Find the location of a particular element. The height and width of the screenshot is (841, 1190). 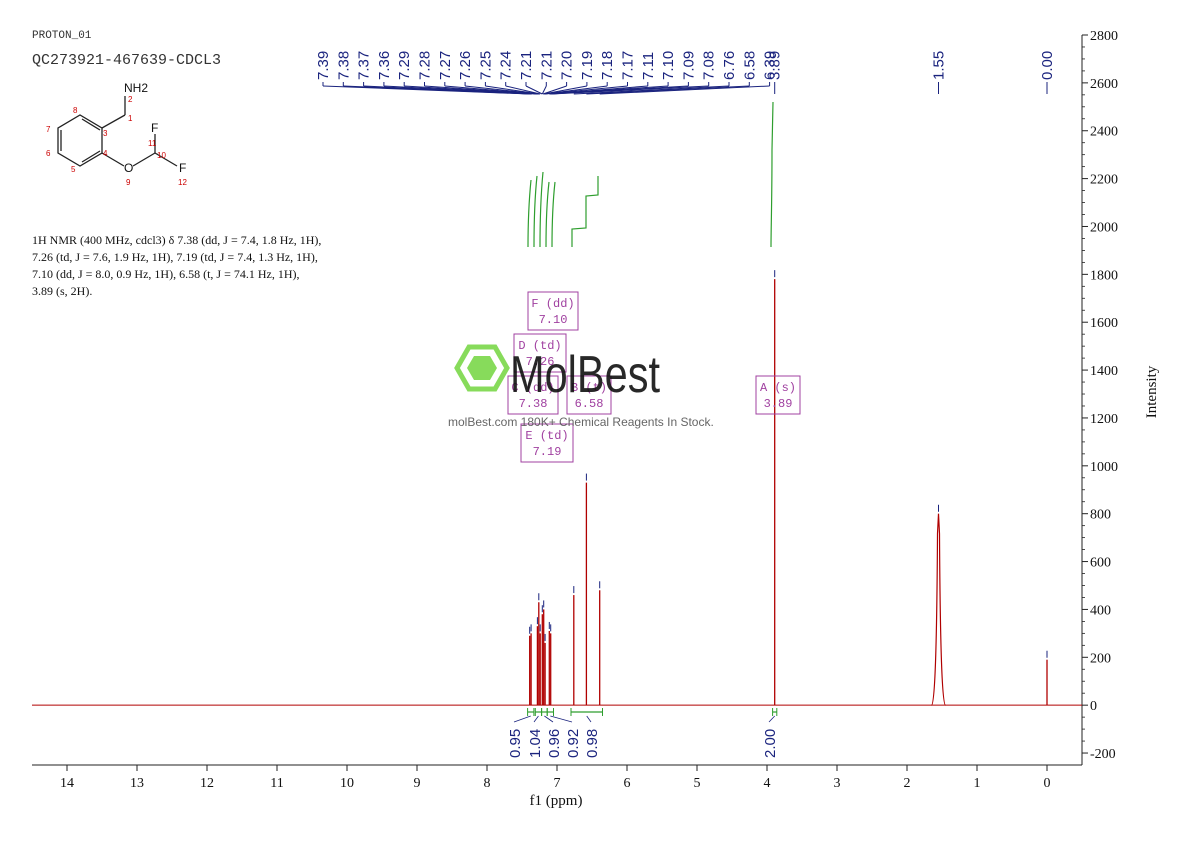

peak-label: 6.58 is located at coordinates (672, 73).